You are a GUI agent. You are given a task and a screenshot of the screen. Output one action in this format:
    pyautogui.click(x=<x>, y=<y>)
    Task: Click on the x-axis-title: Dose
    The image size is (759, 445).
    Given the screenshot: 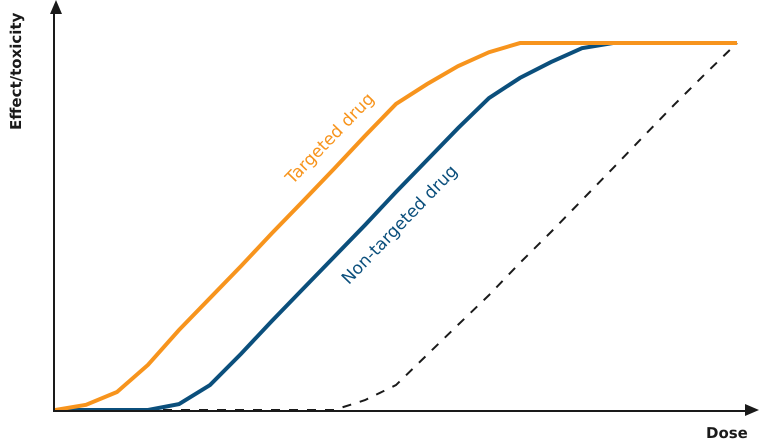 What is the action you would take?
    pyautogui.click(x=727, y=433)
    